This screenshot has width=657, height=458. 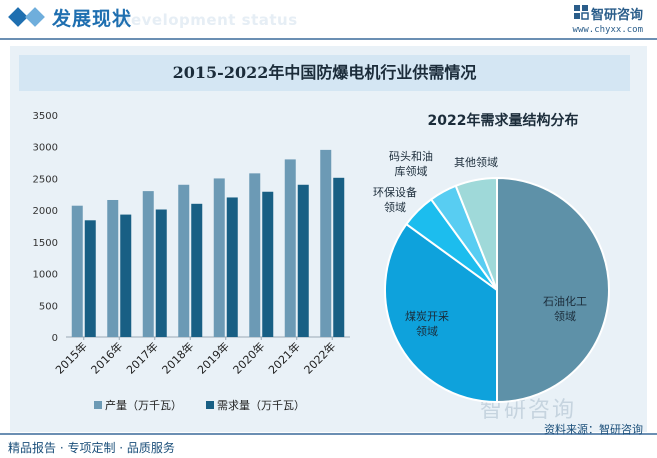 What do you see at coordinates (395, 199) in the screenshot?
I see `pie-label: 环保设备领域` at bounding box center [395, 199].